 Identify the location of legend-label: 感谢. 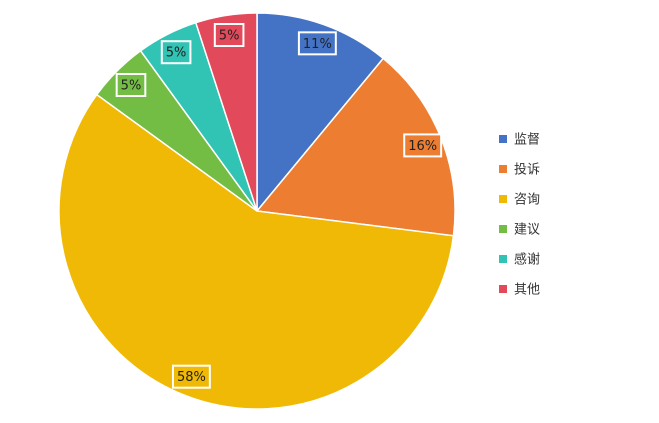
(527, 260).